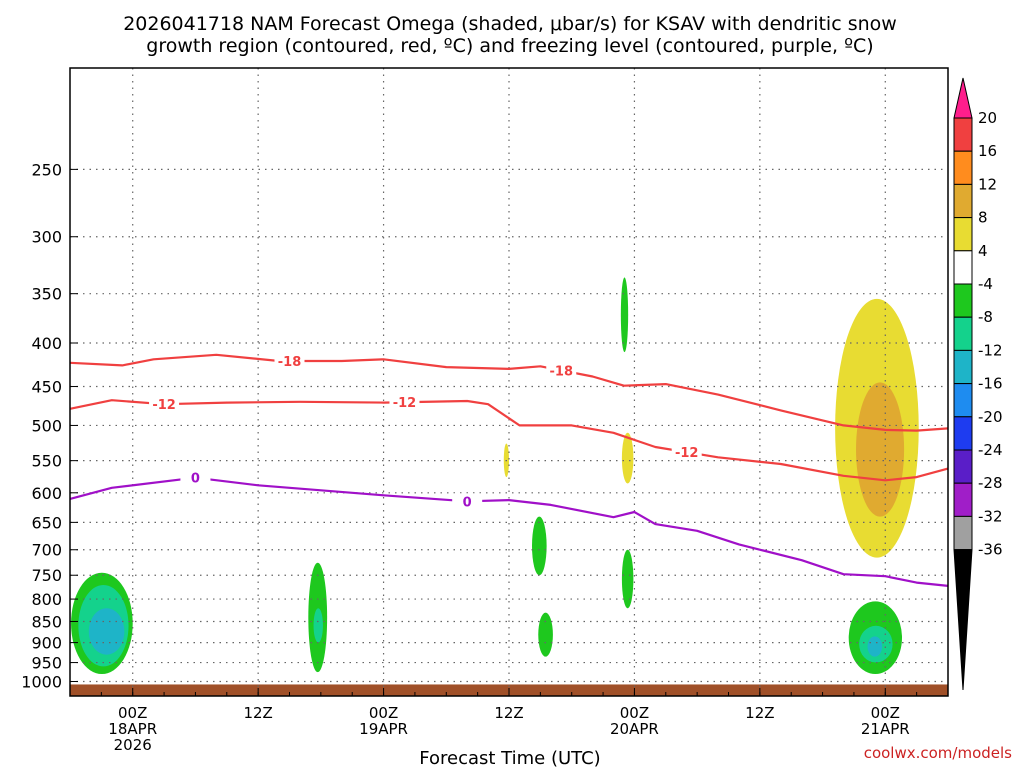 The image size is (1024, 768). Describe the element at coordinates (46, 643) in the screenshot. I see `ytick-label-900: 900` at that location.